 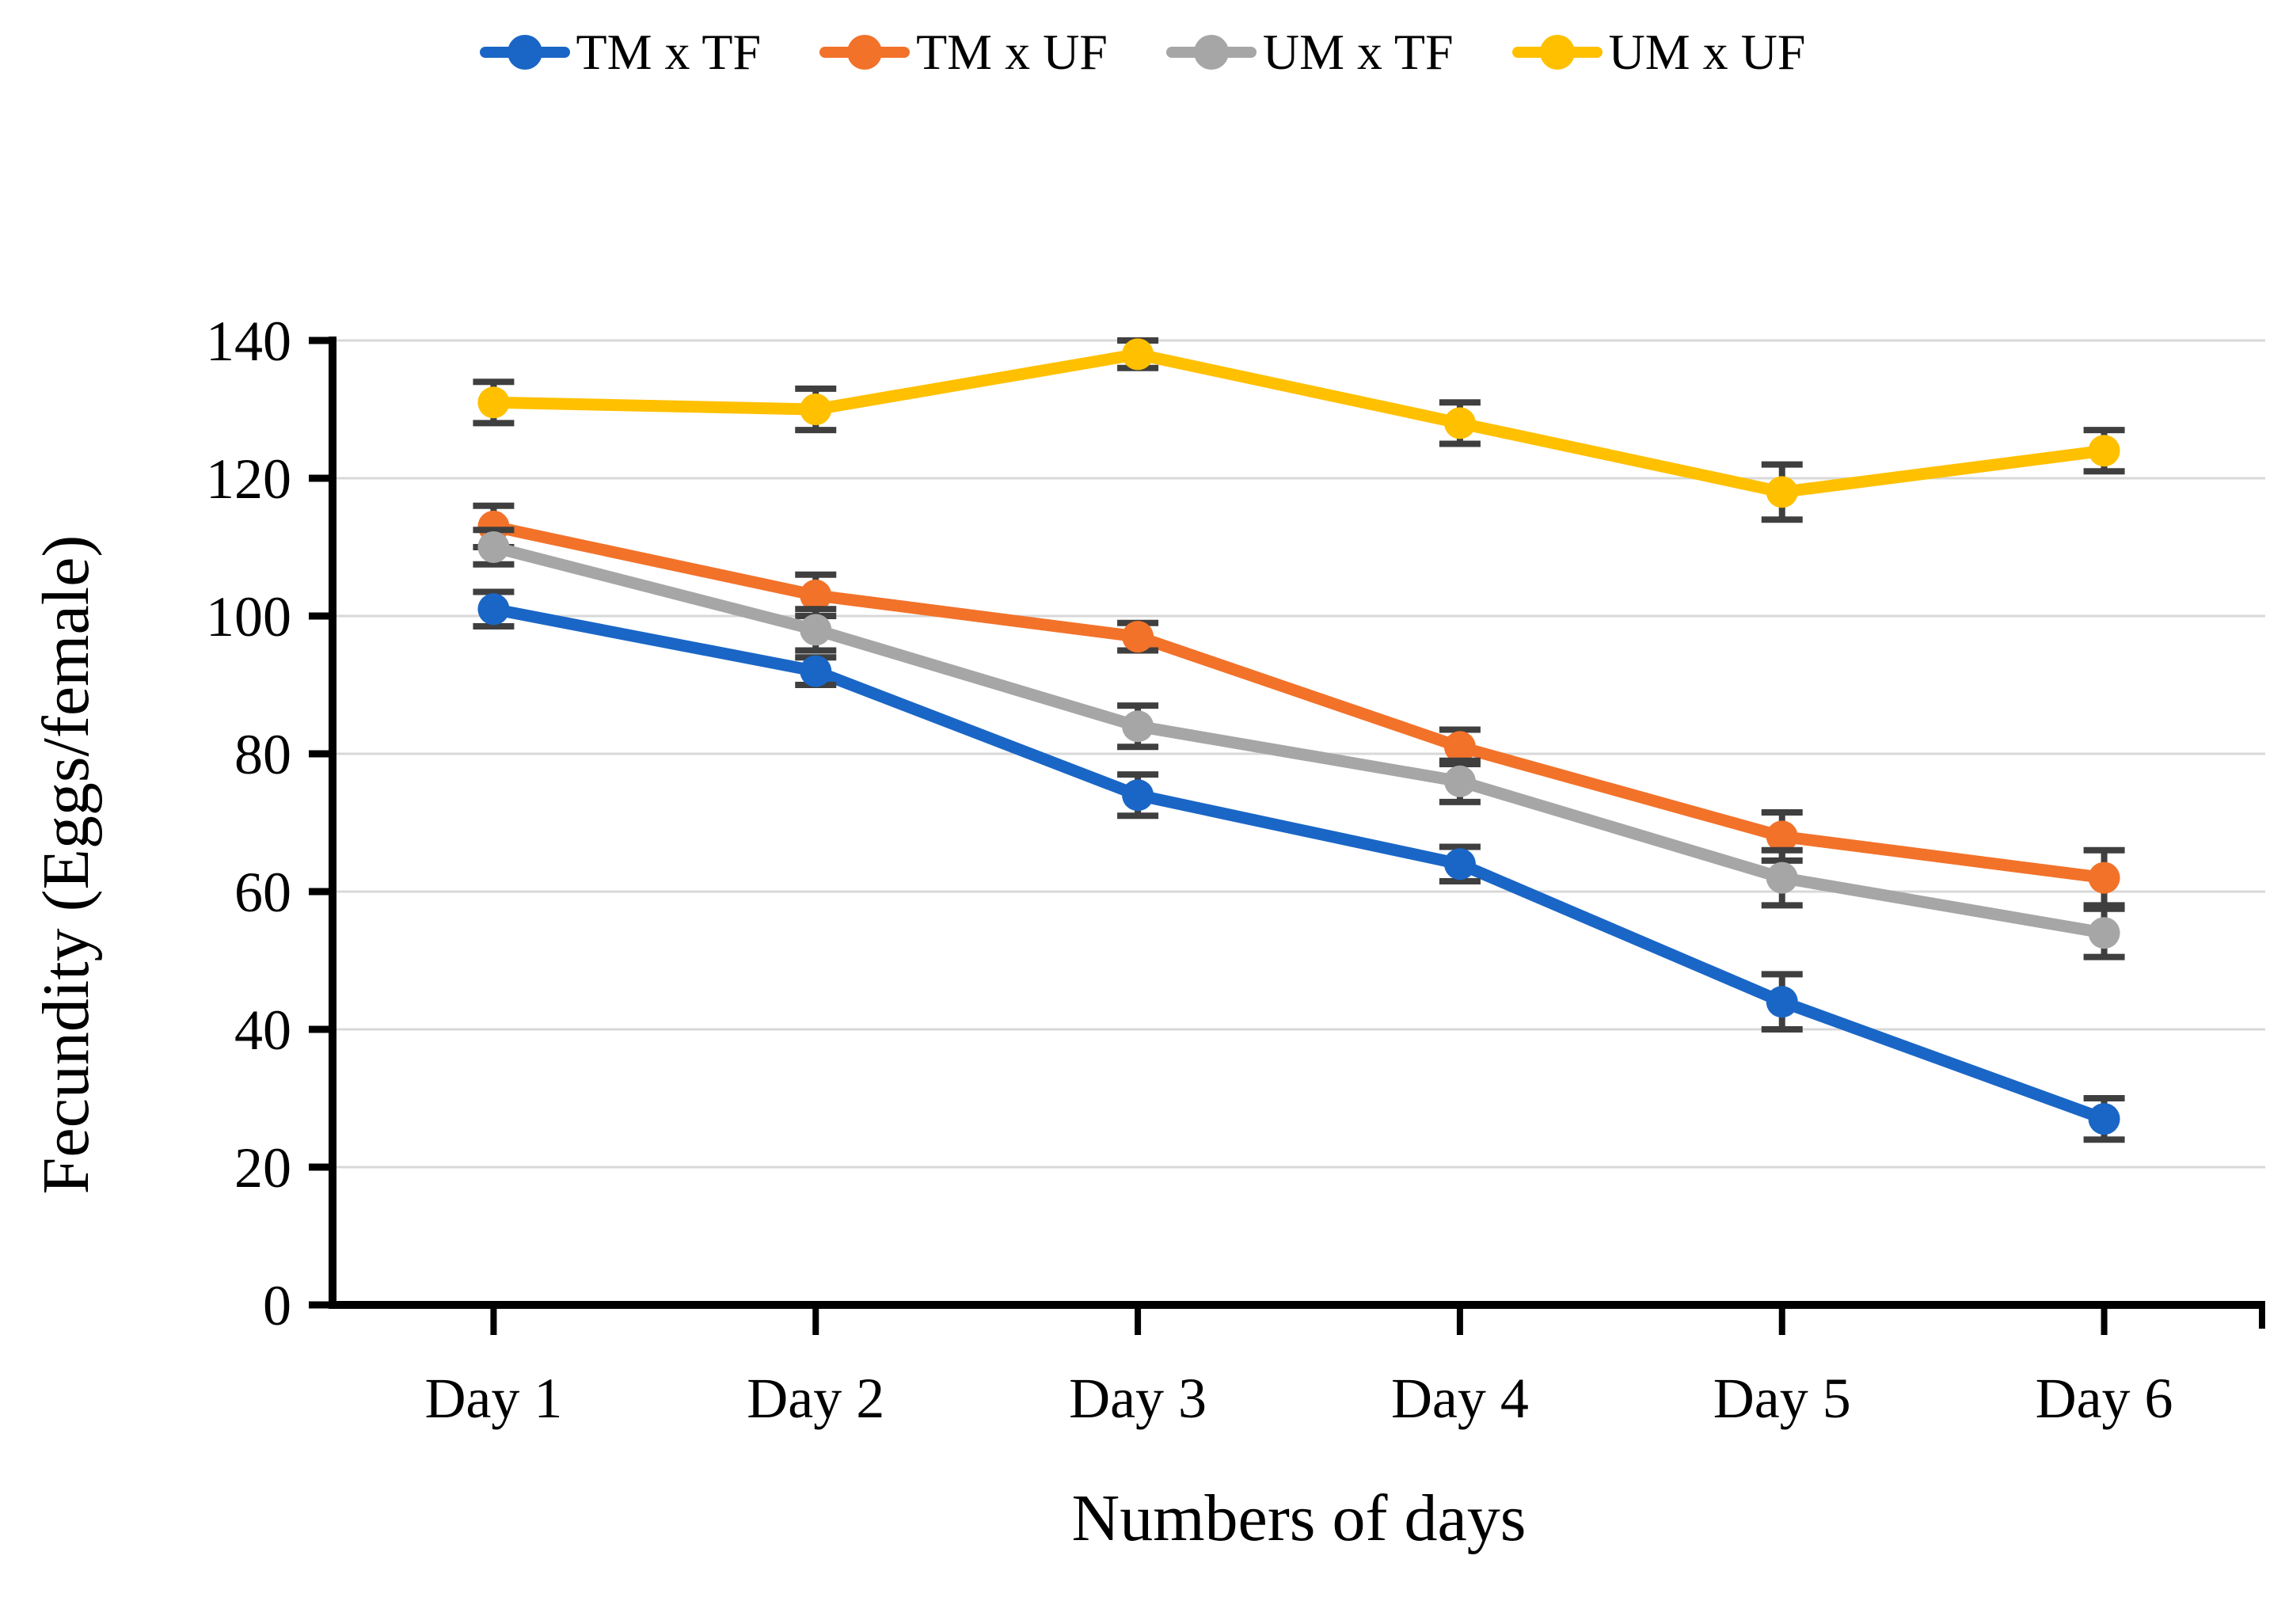 I want to click on x-axis: Day 1 Day 2 Day 3 Day 4 Day 5 Day 6, so click(x=1344, y=1368).